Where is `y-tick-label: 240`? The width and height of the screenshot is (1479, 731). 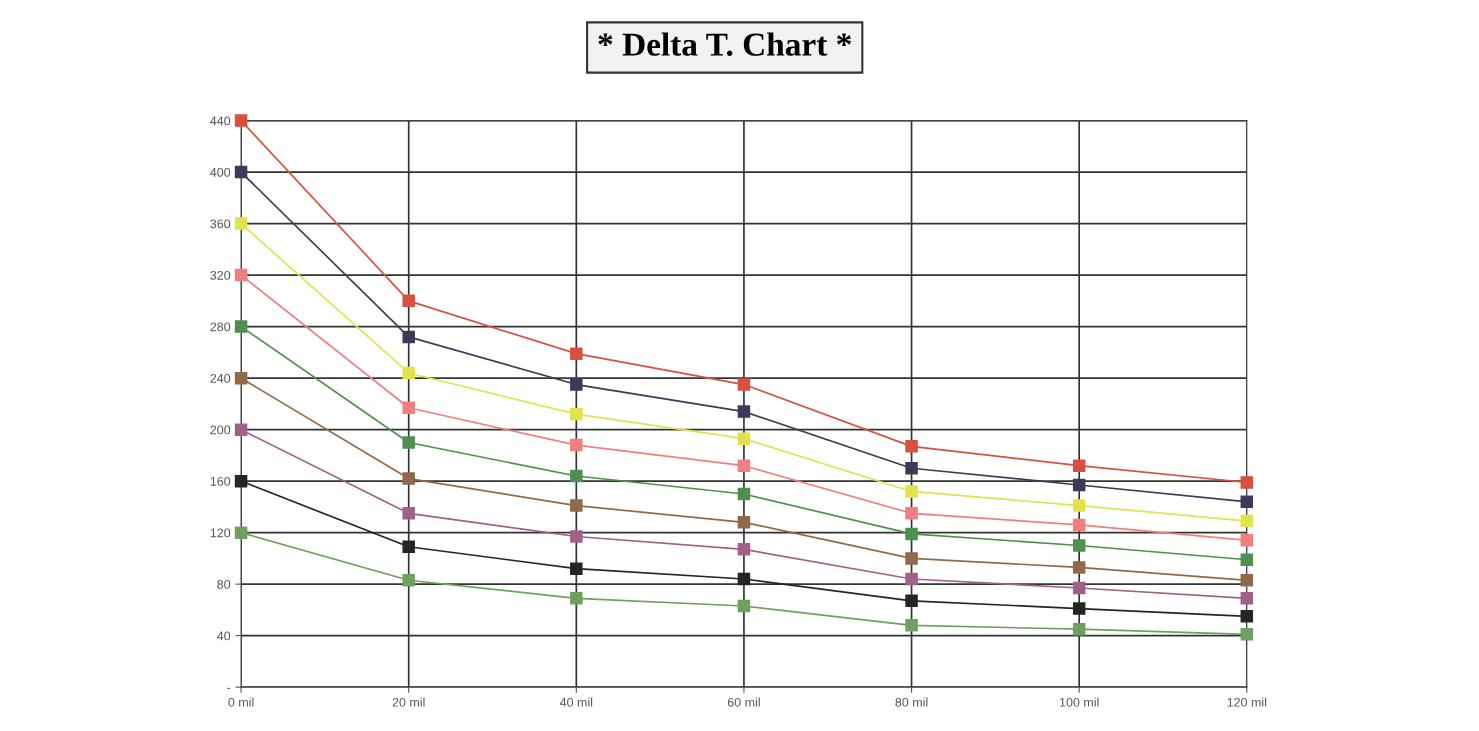 y-tick-label: 240 is located at coordinates (220, 378).